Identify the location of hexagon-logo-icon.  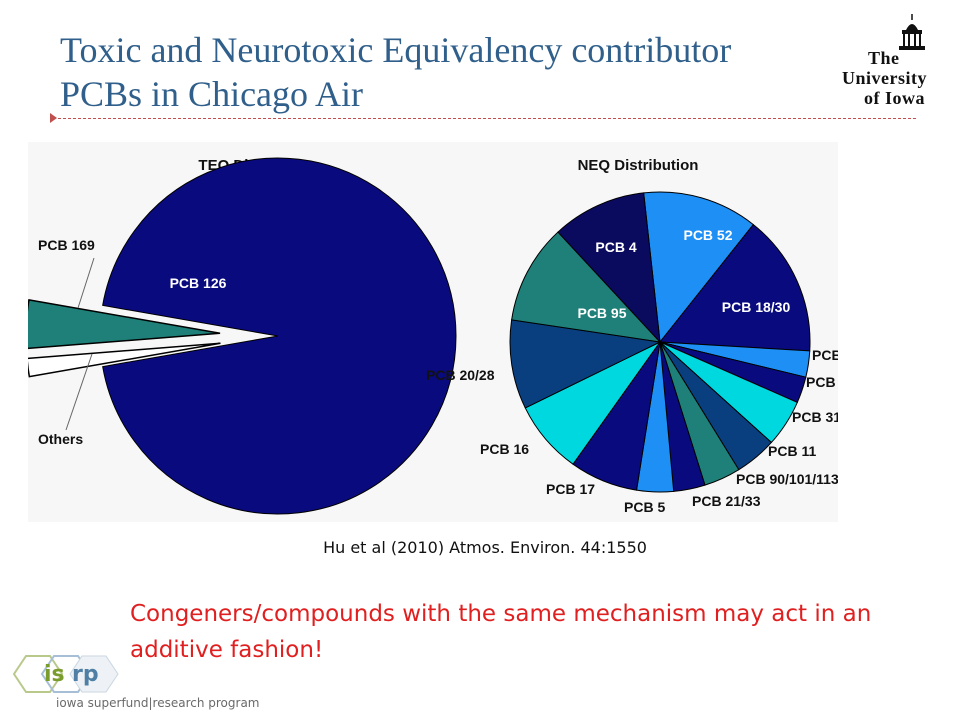
(65, 674).